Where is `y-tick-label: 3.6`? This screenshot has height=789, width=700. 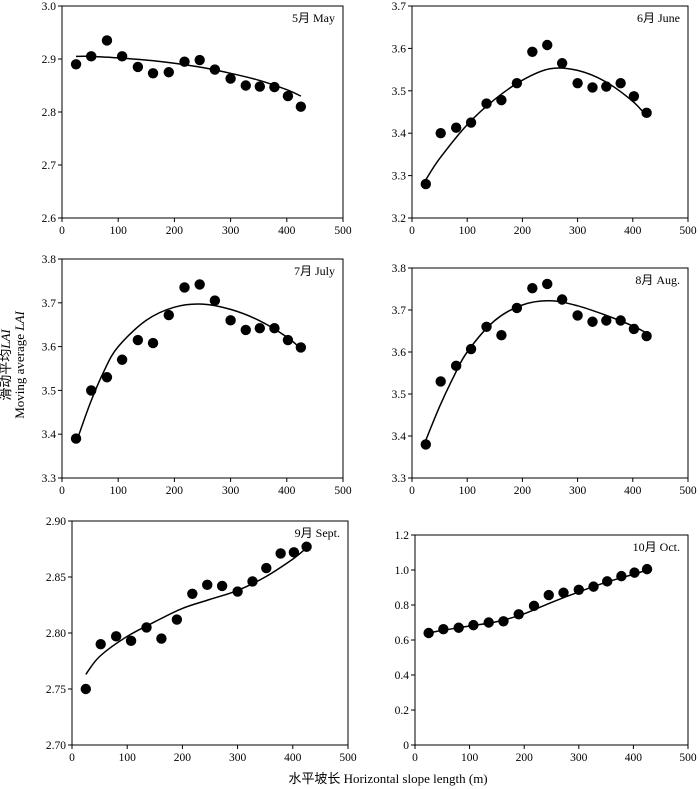 y-tick-label: 3.6 is located at coordinates (399, 353).